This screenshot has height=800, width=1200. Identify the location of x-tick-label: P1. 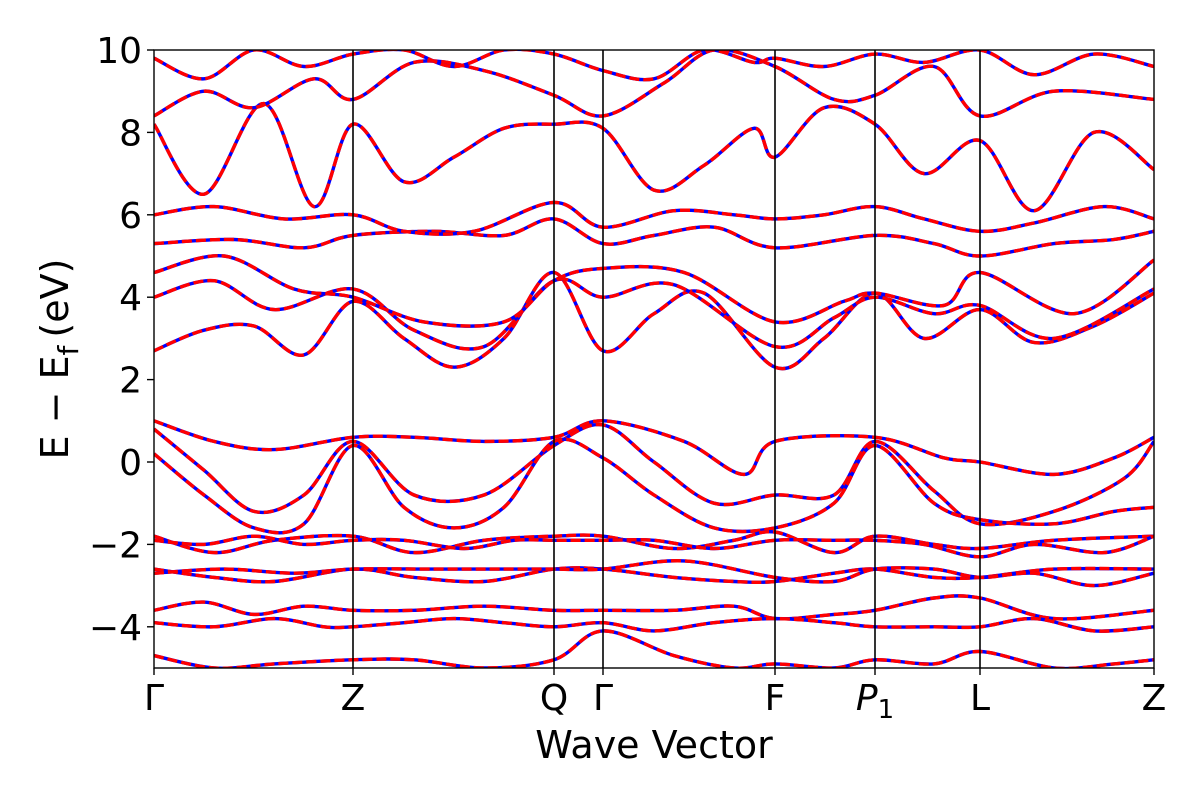
(875, 701).